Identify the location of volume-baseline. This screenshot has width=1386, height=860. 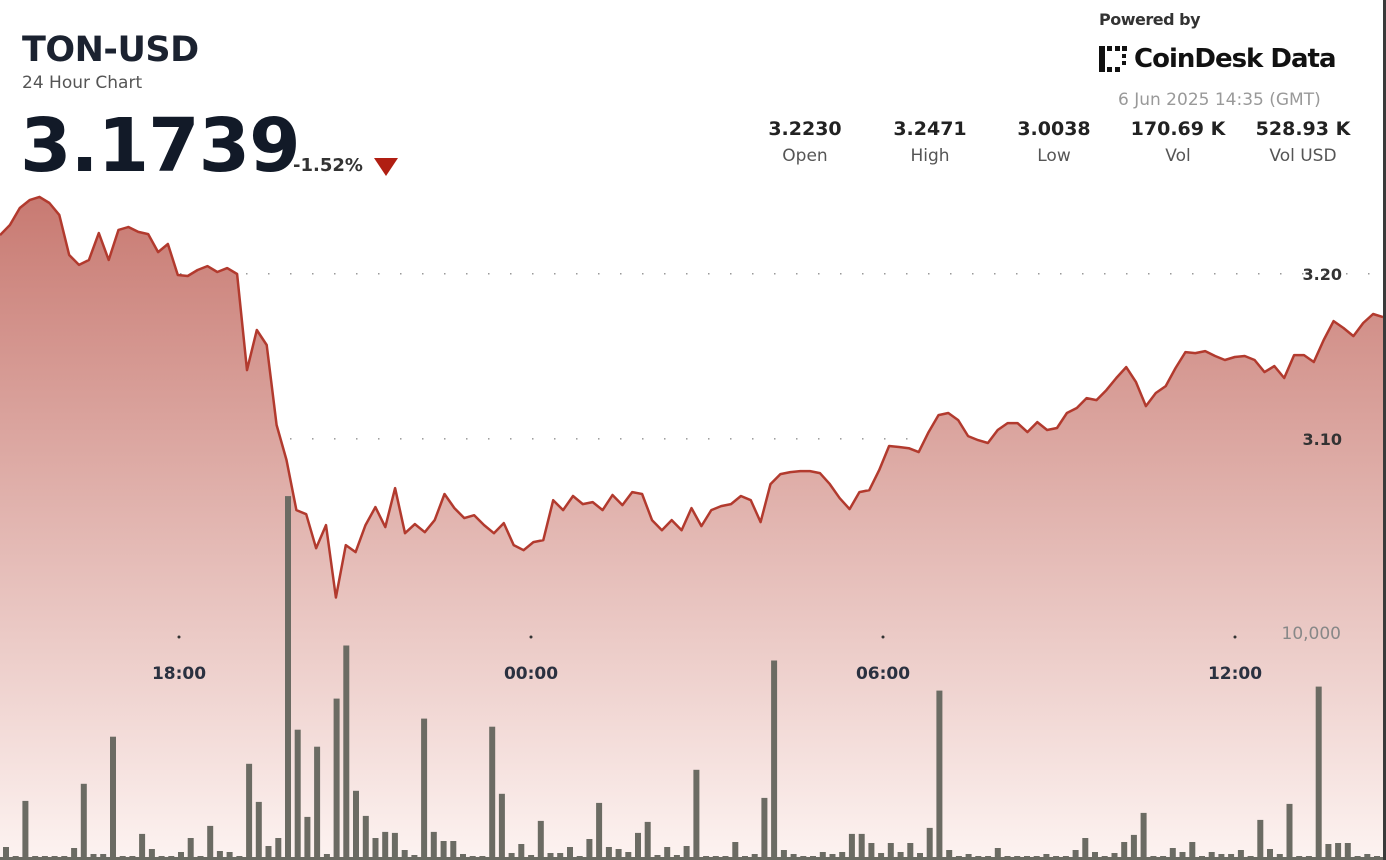
(693, 858).